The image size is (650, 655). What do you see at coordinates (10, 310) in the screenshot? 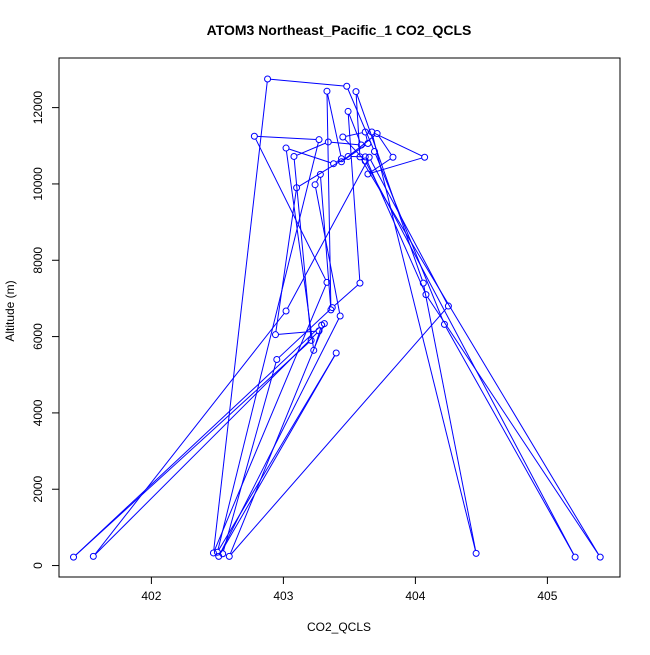
I see `y-axis-label: Altitude (m)` at bounding box center [10, 310].